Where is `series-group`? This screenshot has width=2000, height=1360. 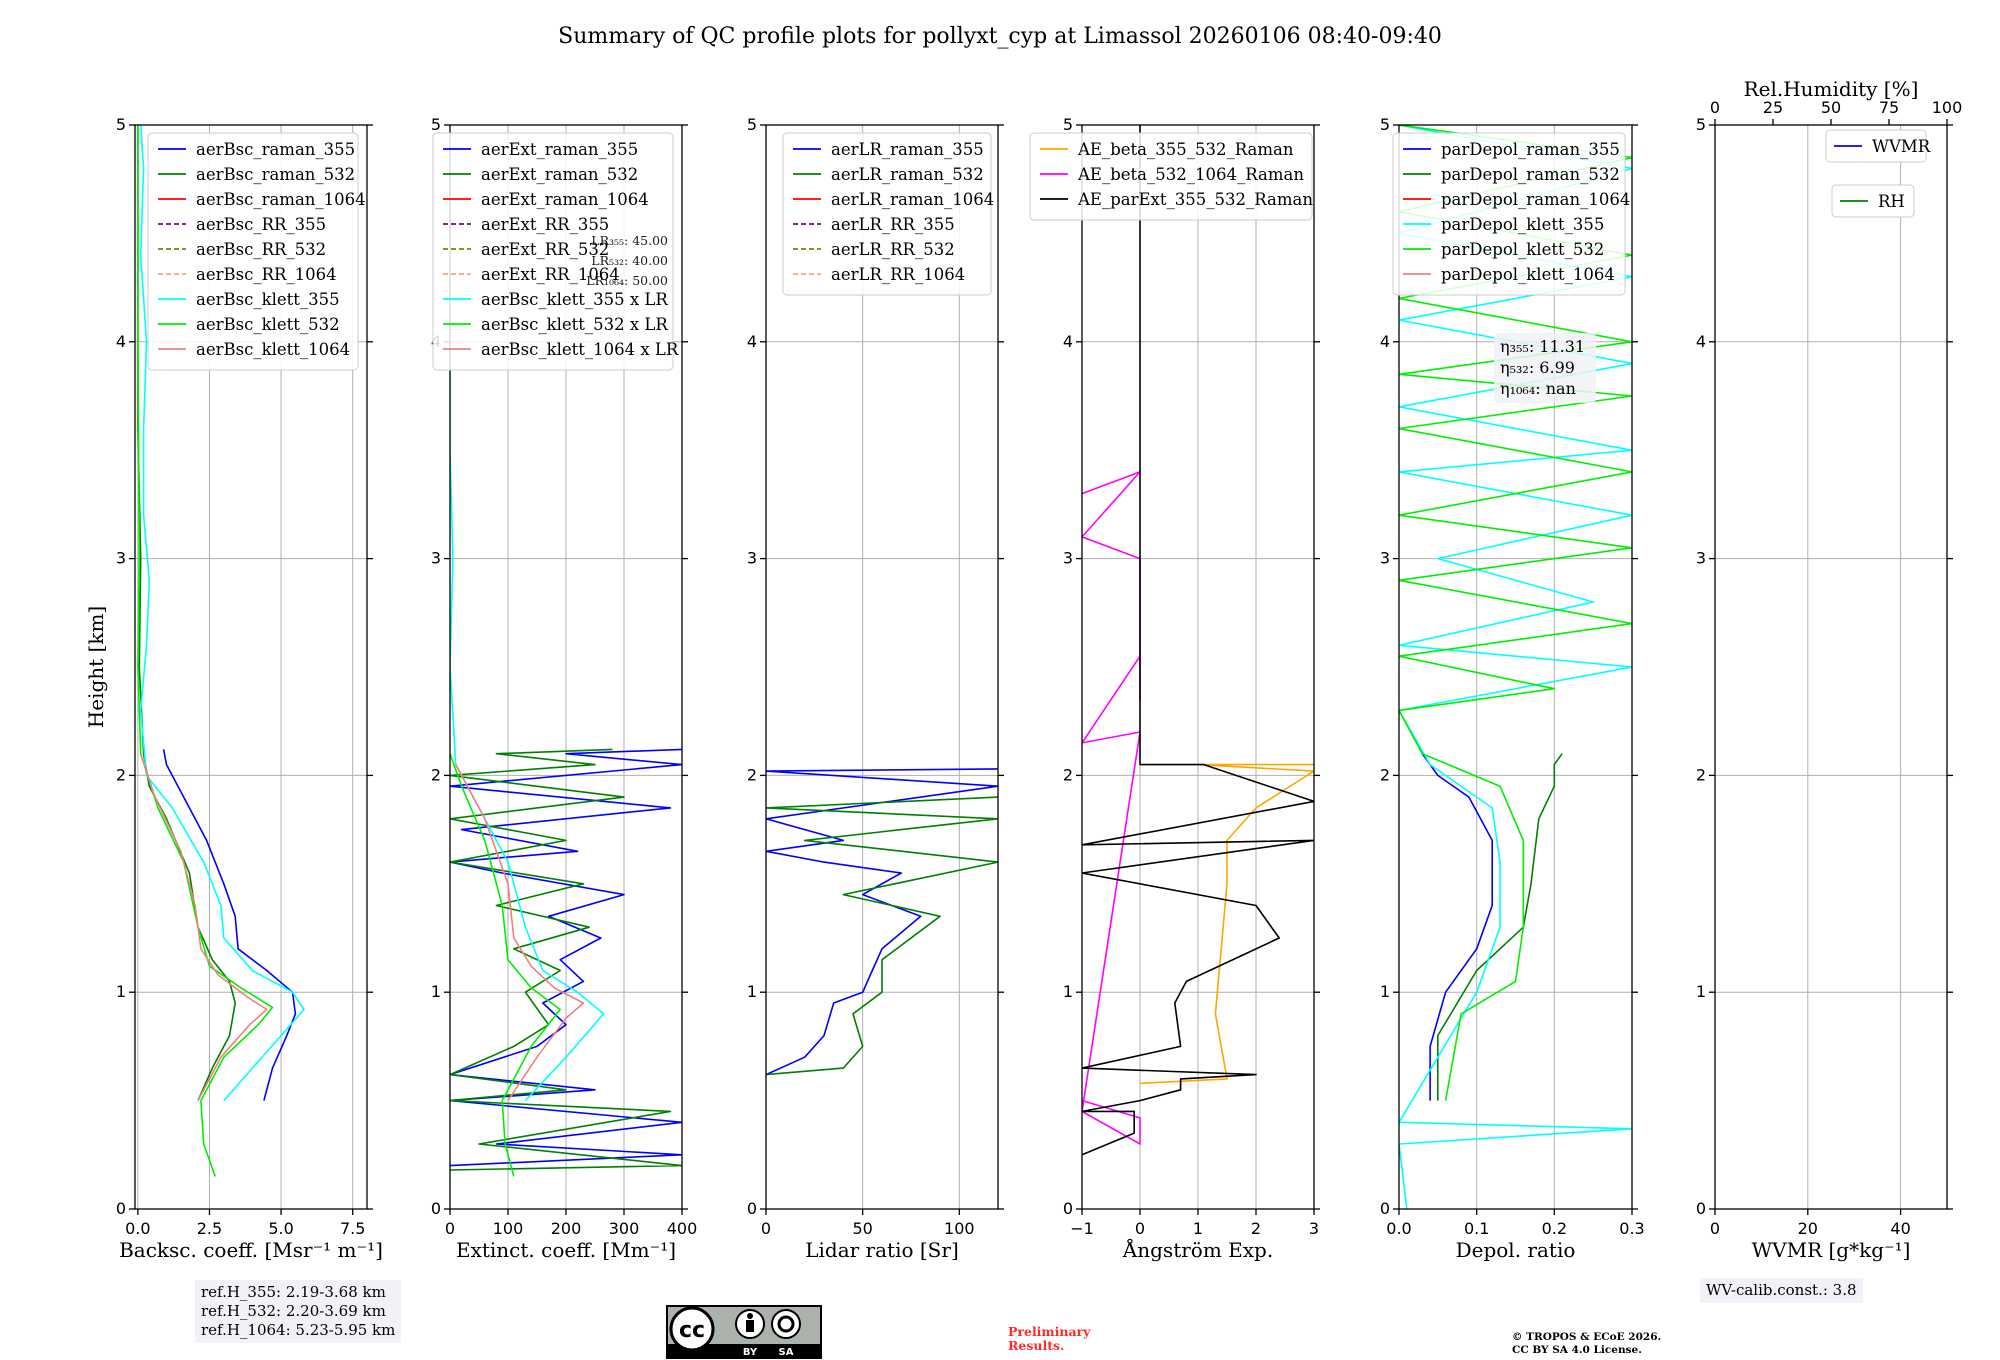
series-group is located at coordinates (221, 651).